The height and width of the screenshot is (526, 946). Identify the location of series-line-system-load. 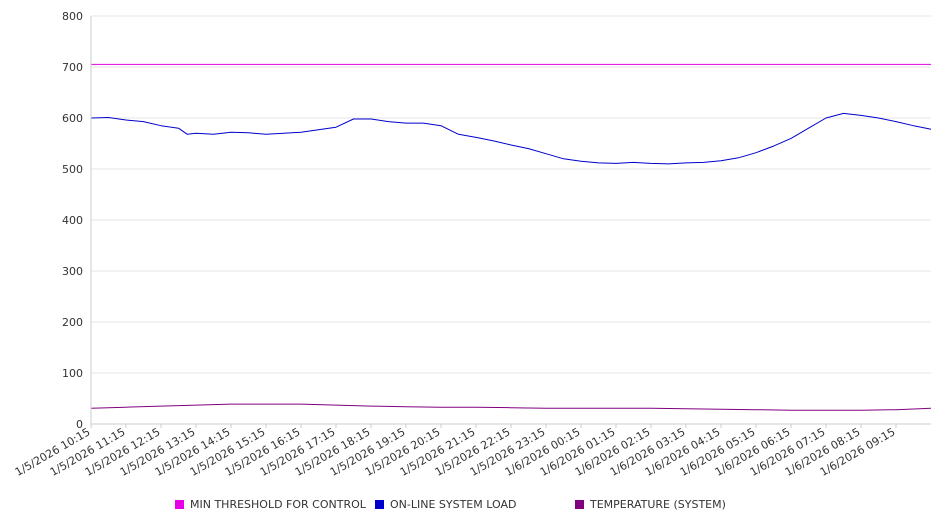
(511, 138).